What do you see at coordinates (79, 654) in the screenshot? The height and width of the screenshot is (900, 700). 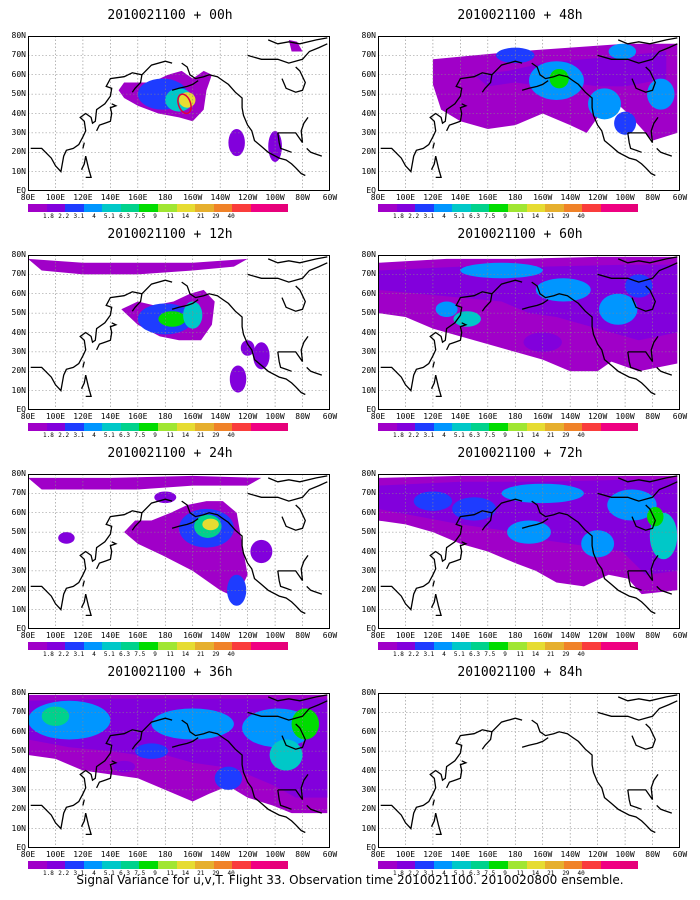 I see `colorbar-label: 3.1` at bounding box center [79, 654].